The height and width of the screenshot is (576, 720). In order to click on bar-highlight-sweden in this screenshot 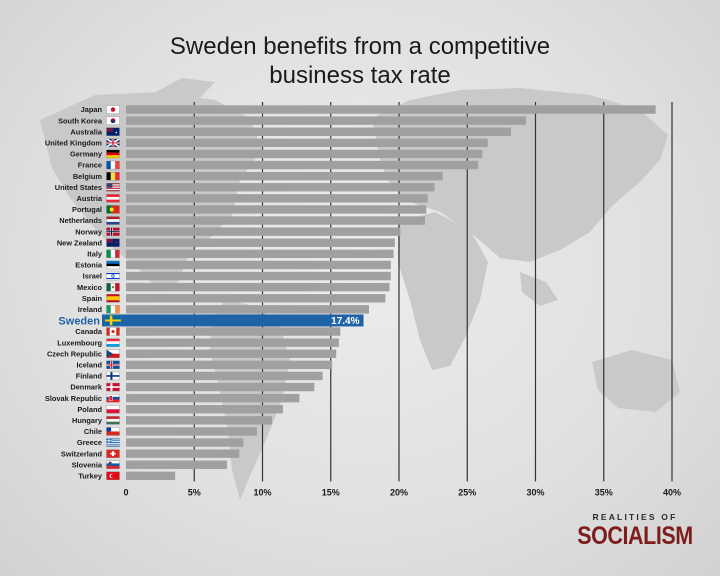, I will do `click(233, 320)`.